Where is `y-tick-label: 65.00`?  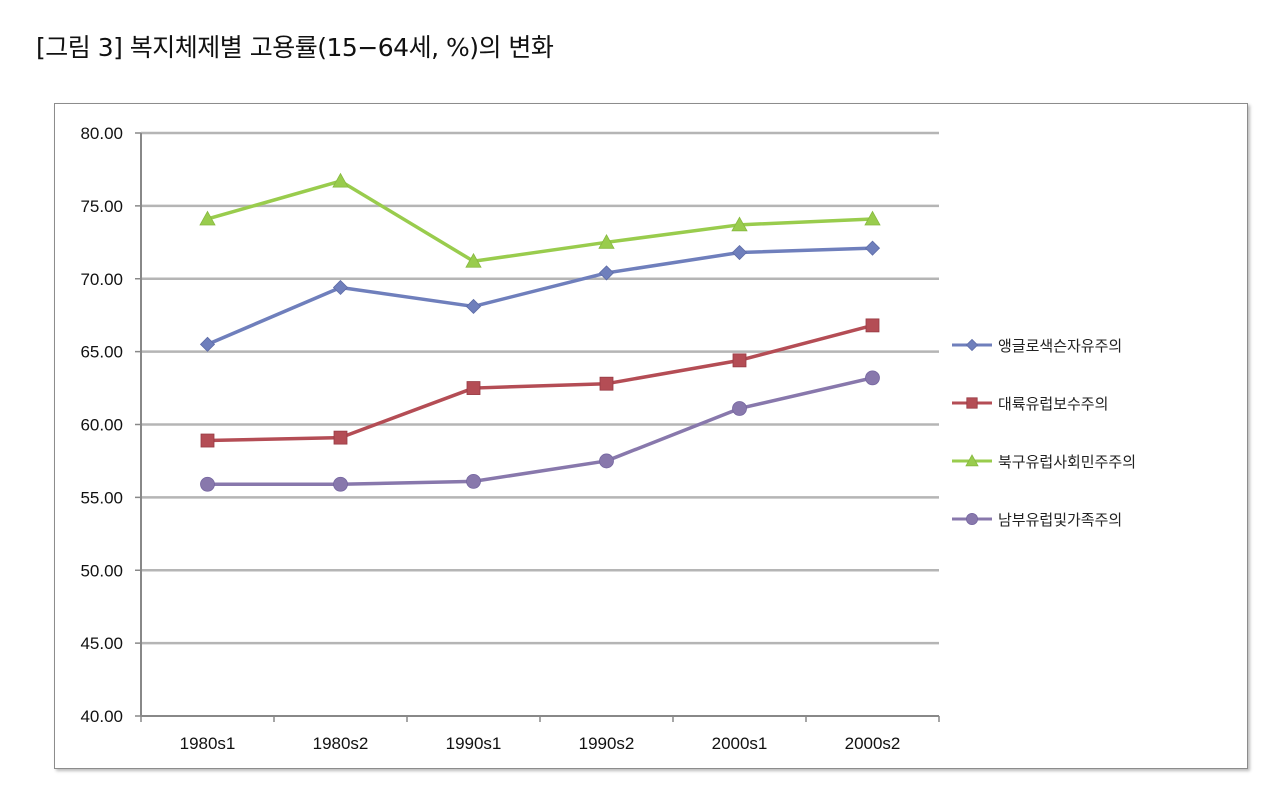 y-tick-label: 65.00 is located at coordinates (101, 352).